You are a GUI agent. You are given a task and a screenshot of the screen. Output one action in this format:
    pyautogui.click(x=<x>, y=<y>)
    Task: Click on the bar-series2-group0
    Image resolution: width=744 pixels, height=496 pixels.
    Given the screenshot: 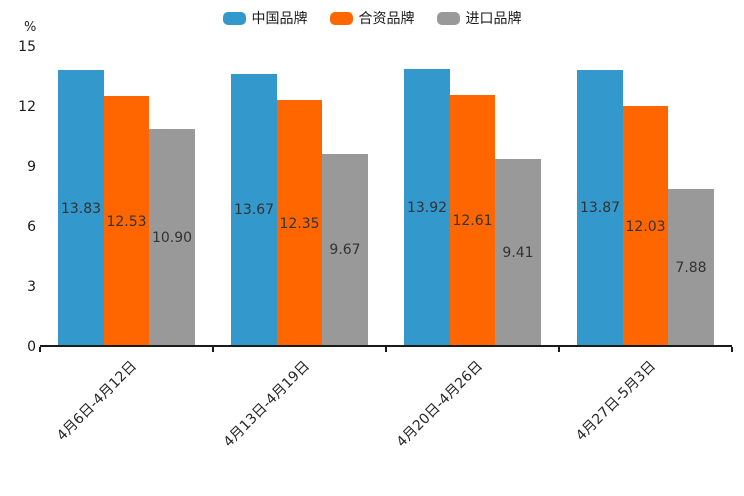 What is the action you would take?
    pyautogui.click(x=172, y=238)
    